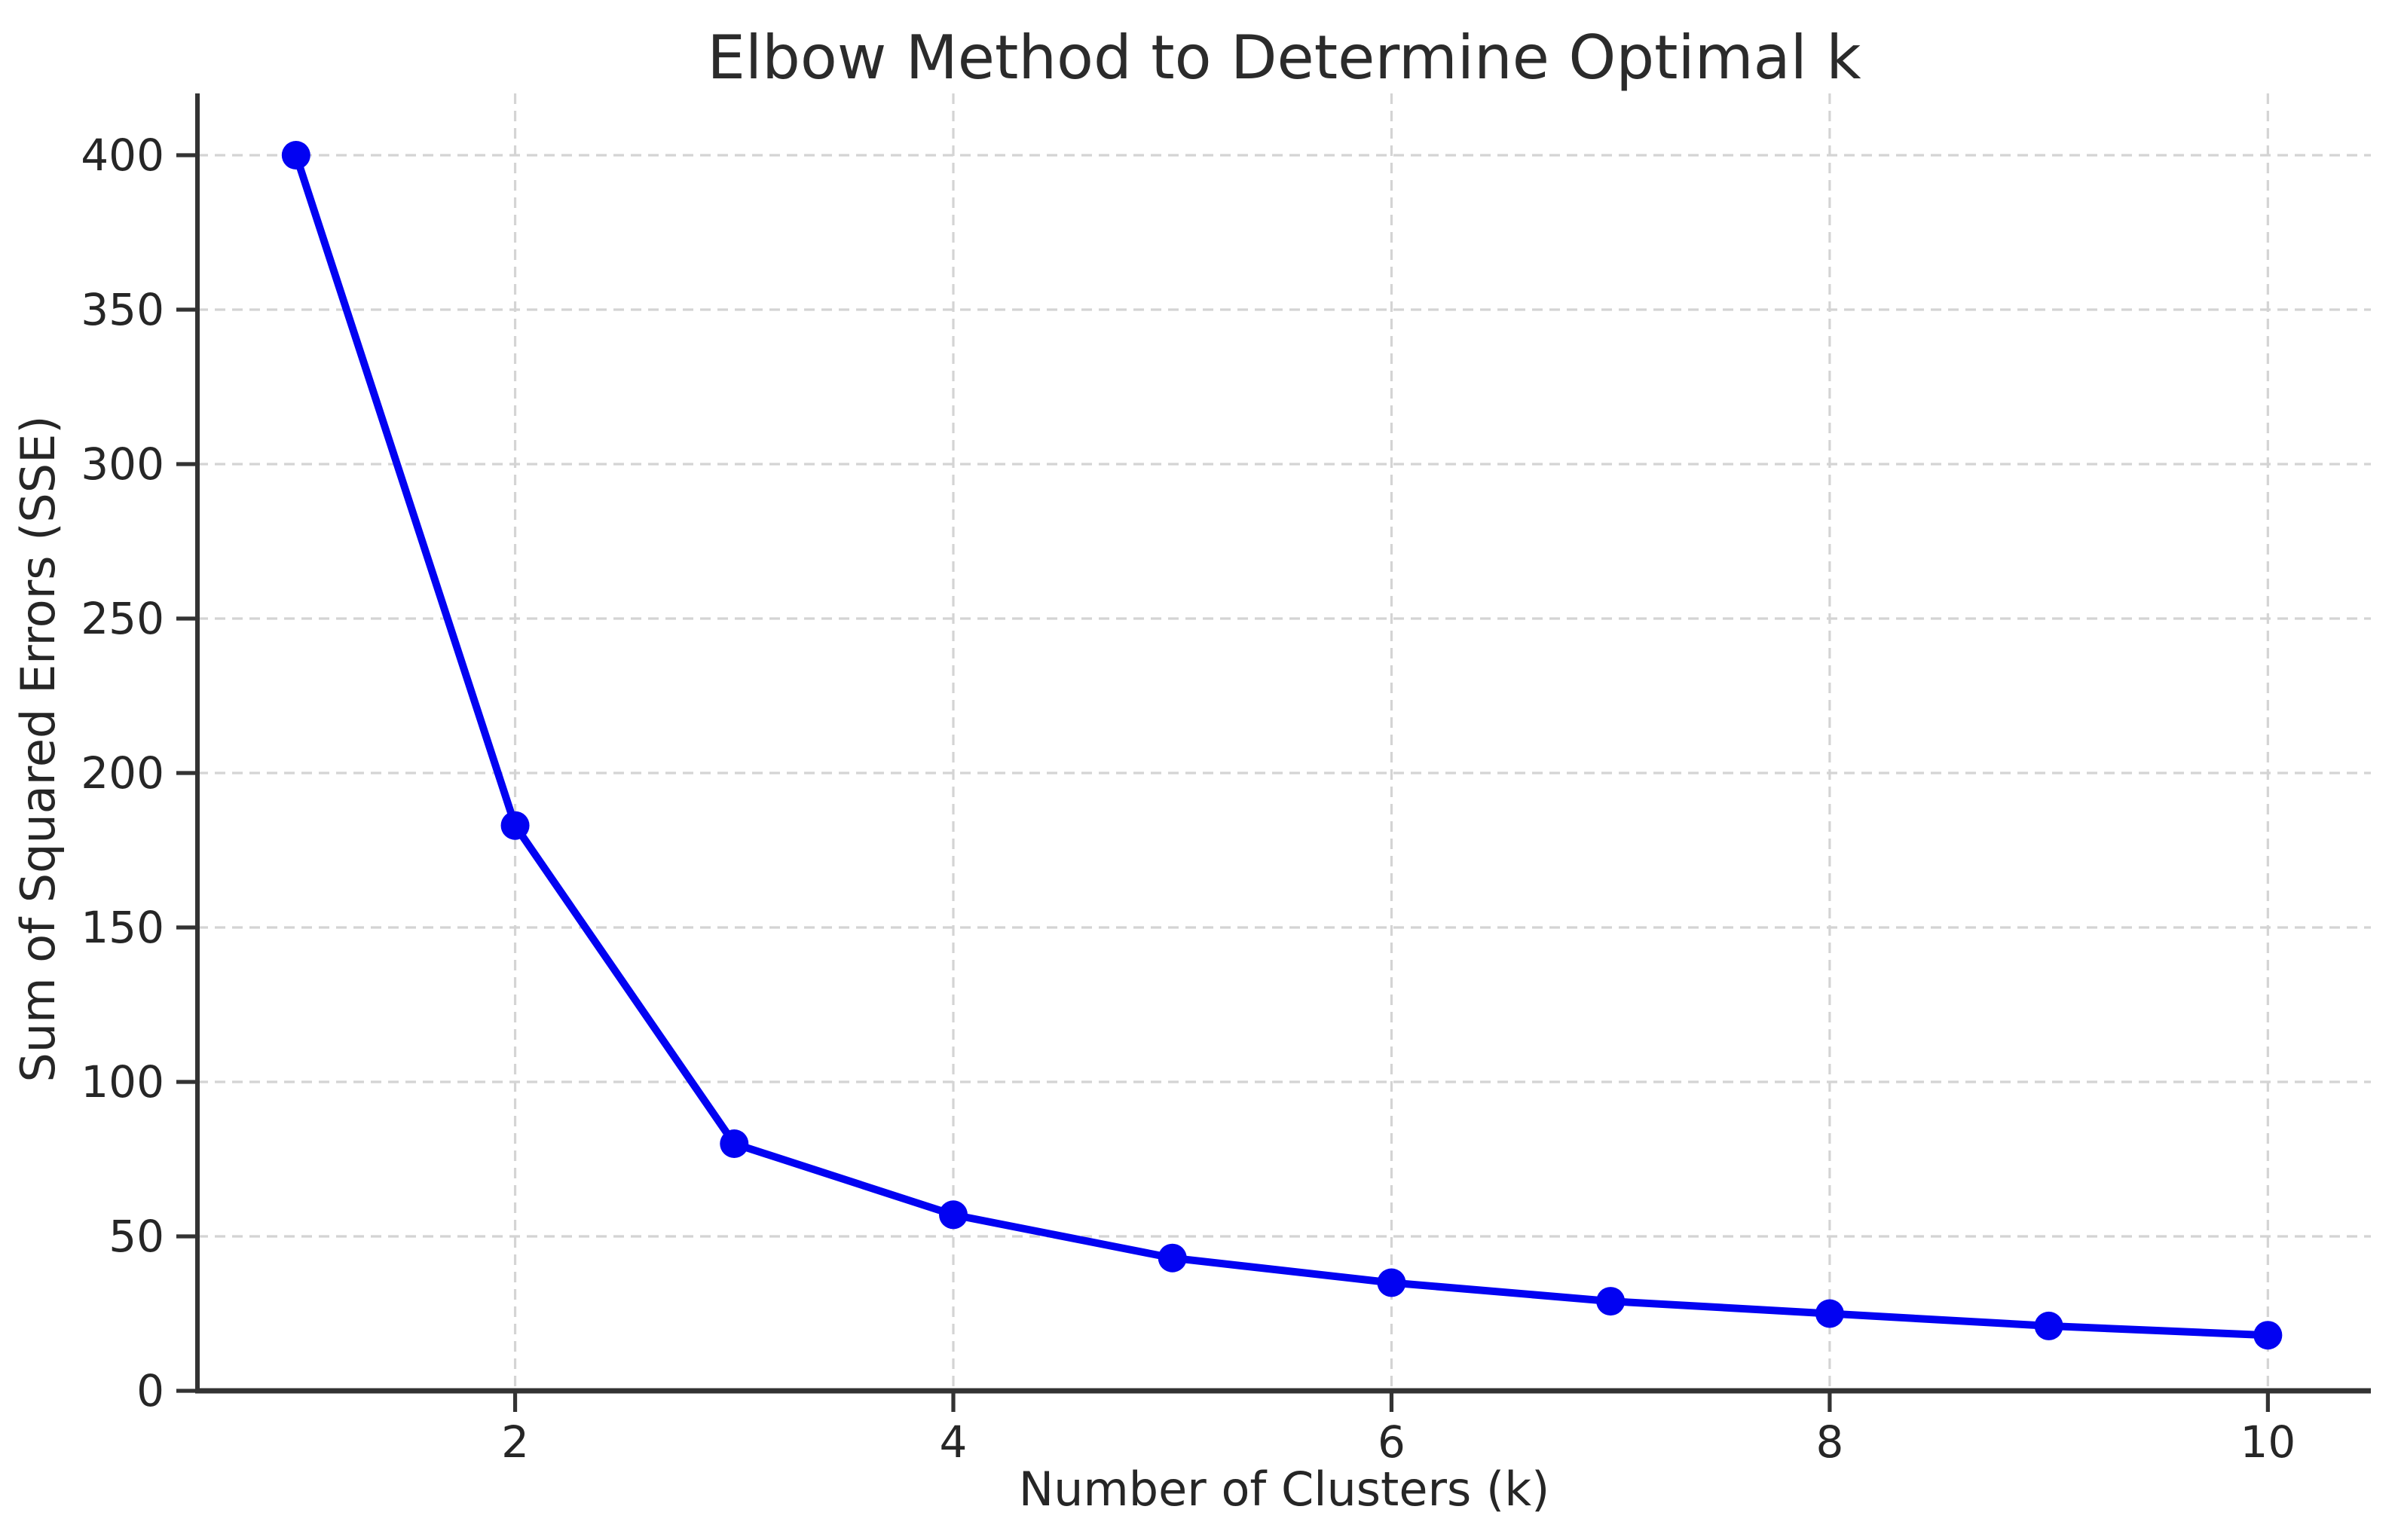  I want to click on y-tick-label-0: 0, so click(150, 1391).